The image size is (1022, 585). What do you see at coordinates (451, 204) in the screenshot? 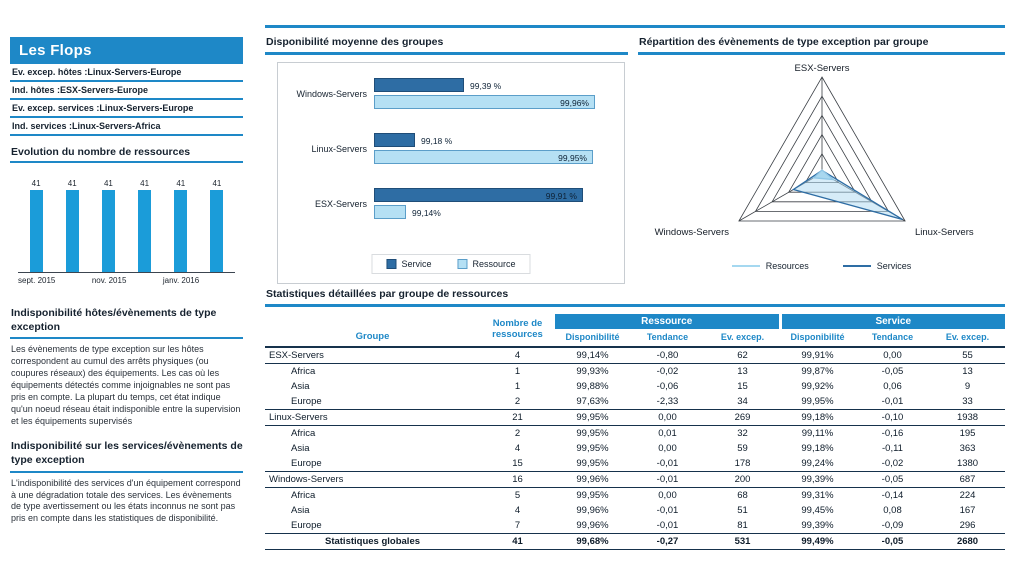
I see `availability-group-row: ESX-Servers 99,91 % 99,14%` at bounding box center [451, 204].